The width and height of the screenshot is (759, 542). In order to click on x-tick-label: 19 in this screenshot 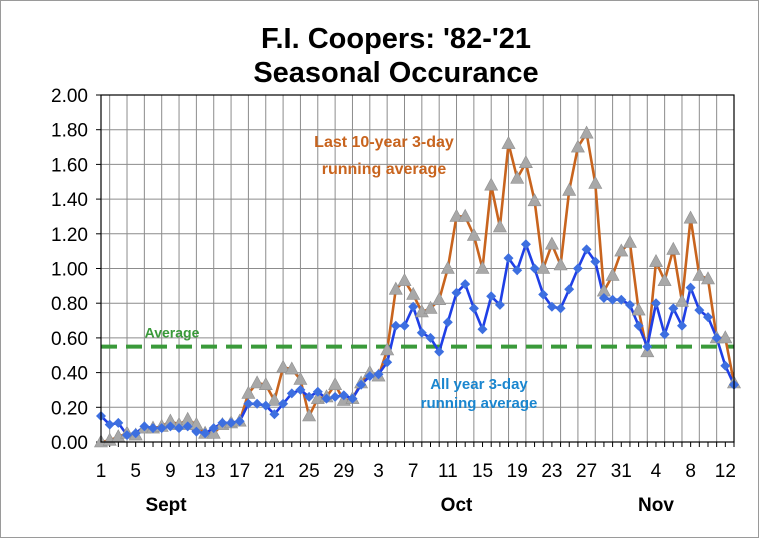, I will do `click(517, 471)`.